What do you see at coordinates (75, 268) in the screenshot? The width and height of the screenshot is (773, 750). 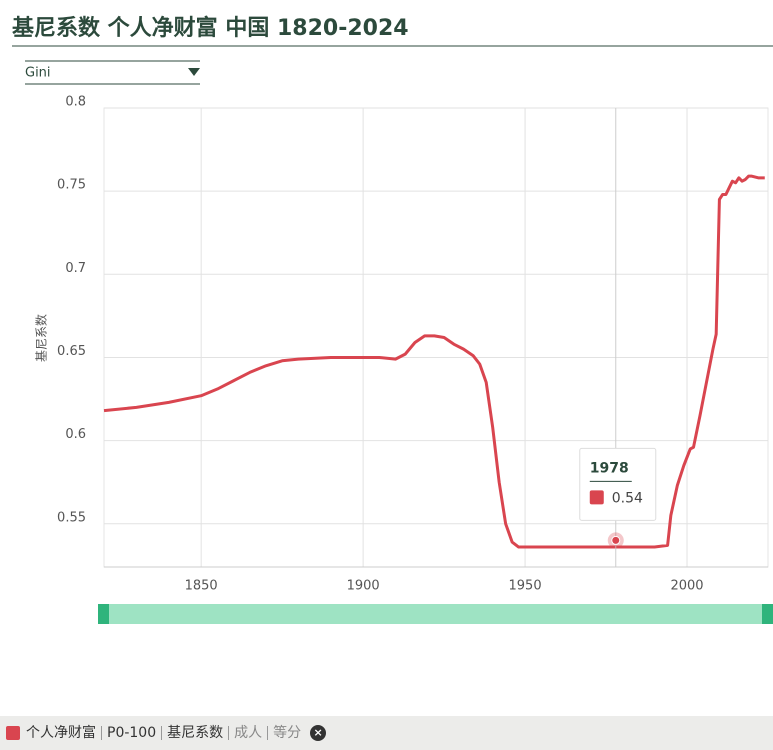 I see `y-tick-label: 0.7` at bounding box center [75, 268].